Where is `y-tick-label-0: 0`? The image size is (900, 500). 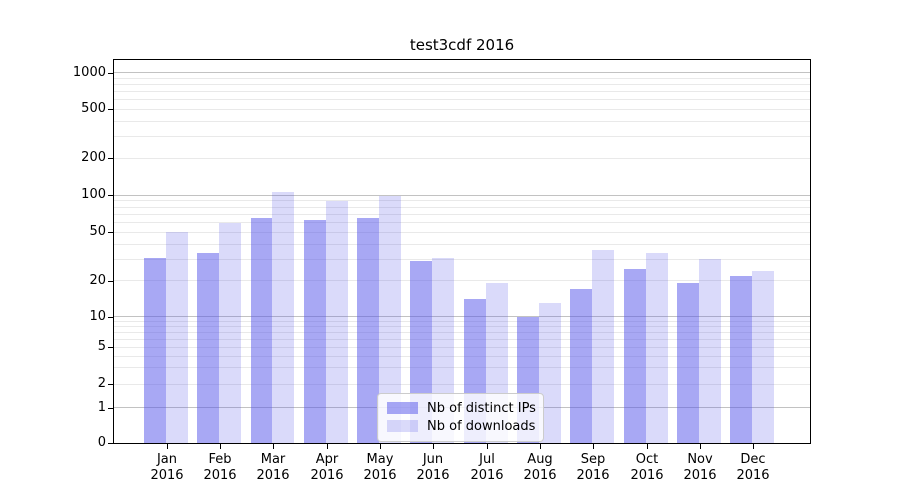
y-tick-label-0: 0 is located at coordinates (101, 442).